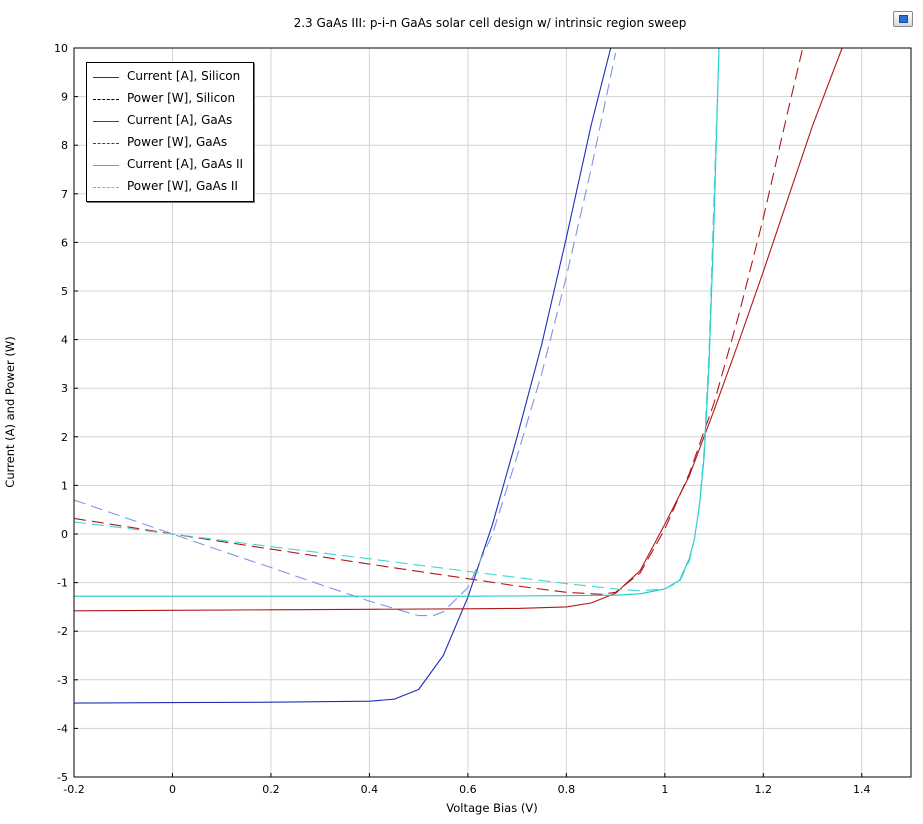 The image size is (923, 824). I want to click on y-tick-label: 0, so click(64, 534).